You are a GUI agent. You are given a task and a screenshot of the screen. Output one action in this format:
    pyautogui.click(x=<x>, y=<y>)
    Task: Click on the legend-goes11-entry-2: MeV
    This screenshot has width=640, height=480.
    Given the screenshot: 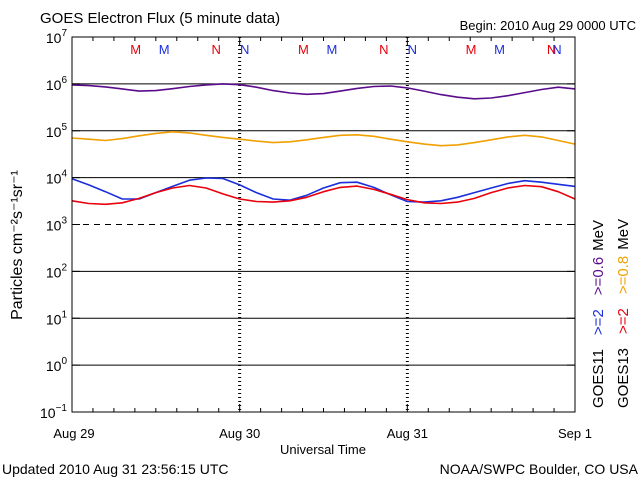 What is the action you would take?
    pyautogui.click(x=598, y=235)
    